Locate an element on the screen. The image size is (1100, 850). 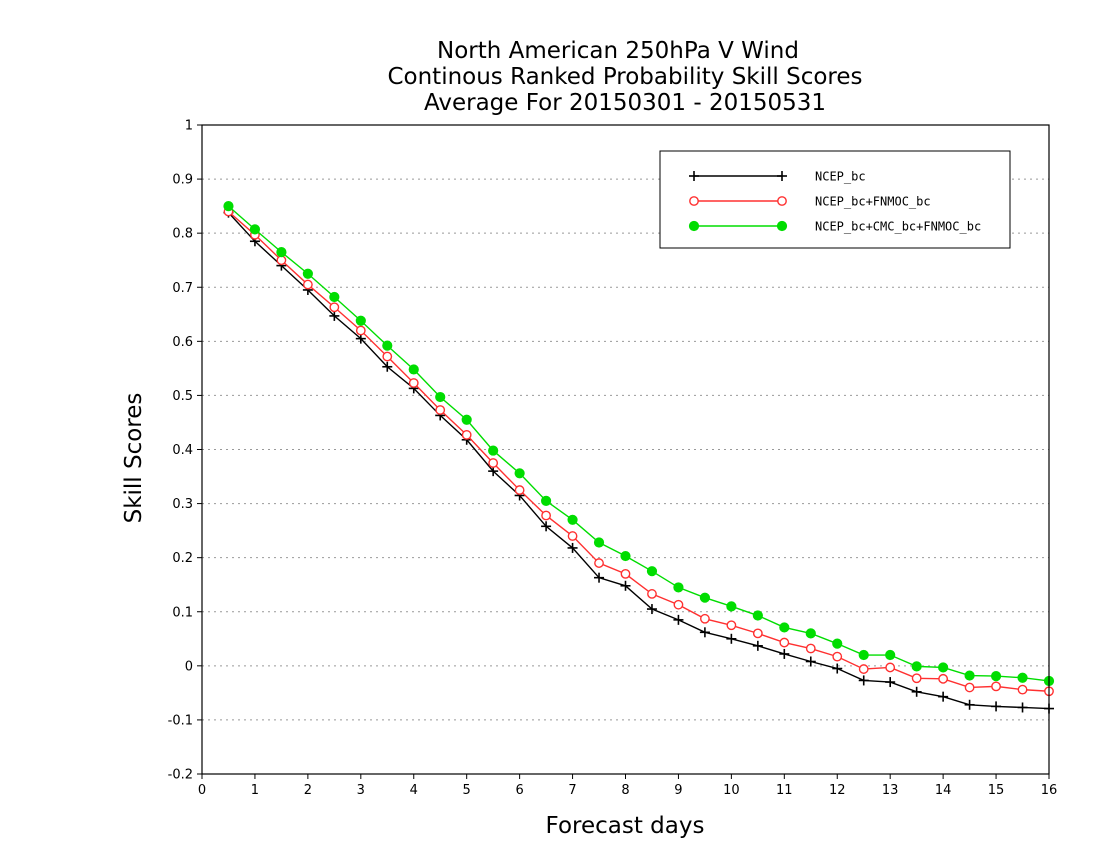
x-tick-label: 9 is located at coordinates (678, 790).